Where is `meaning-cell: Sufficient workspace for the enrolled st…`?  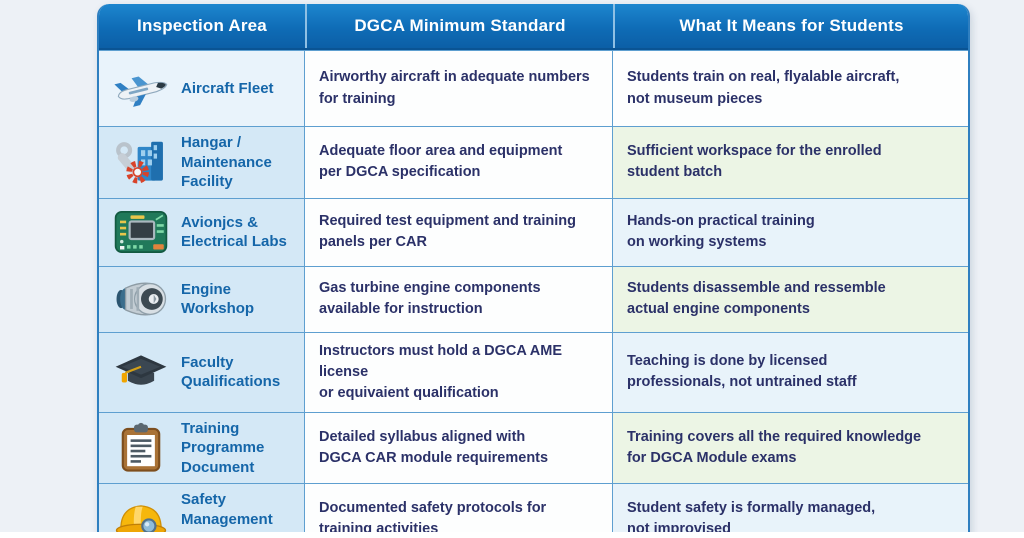
meaning-cell: Sufficient workspace for the enrolled st… is located at coordinates (790, 162).